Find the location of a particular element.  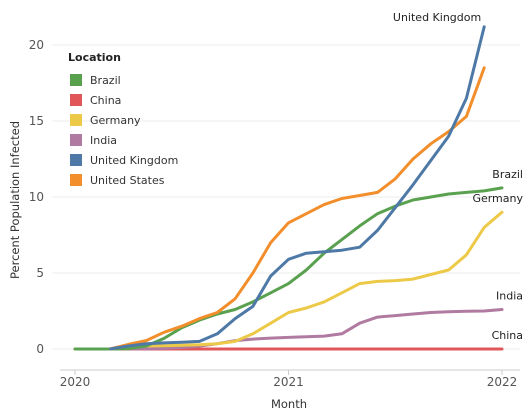

x-tick-labels: 2020 2021 2022 is located at coordinates (289, 379).